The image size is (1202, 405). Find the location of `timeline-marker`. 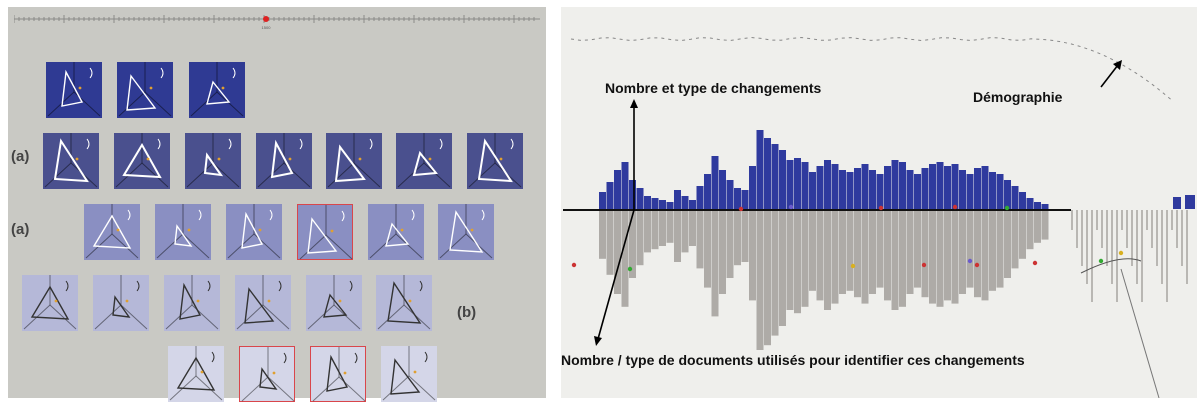

timeline-marker is located at coordinates (266, 19).